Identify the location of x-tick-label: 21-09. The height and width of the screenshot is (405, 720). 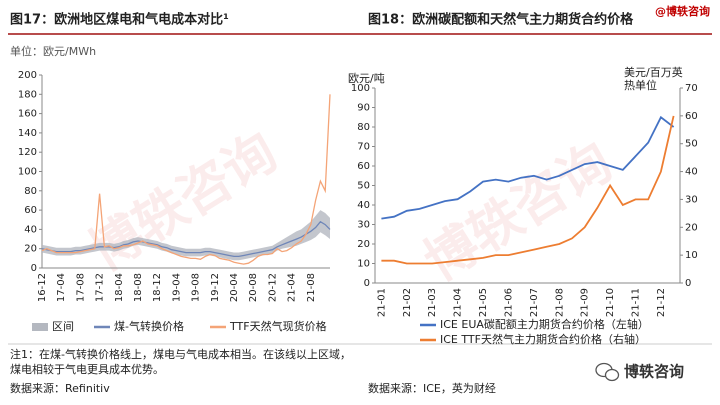
(585, 302).